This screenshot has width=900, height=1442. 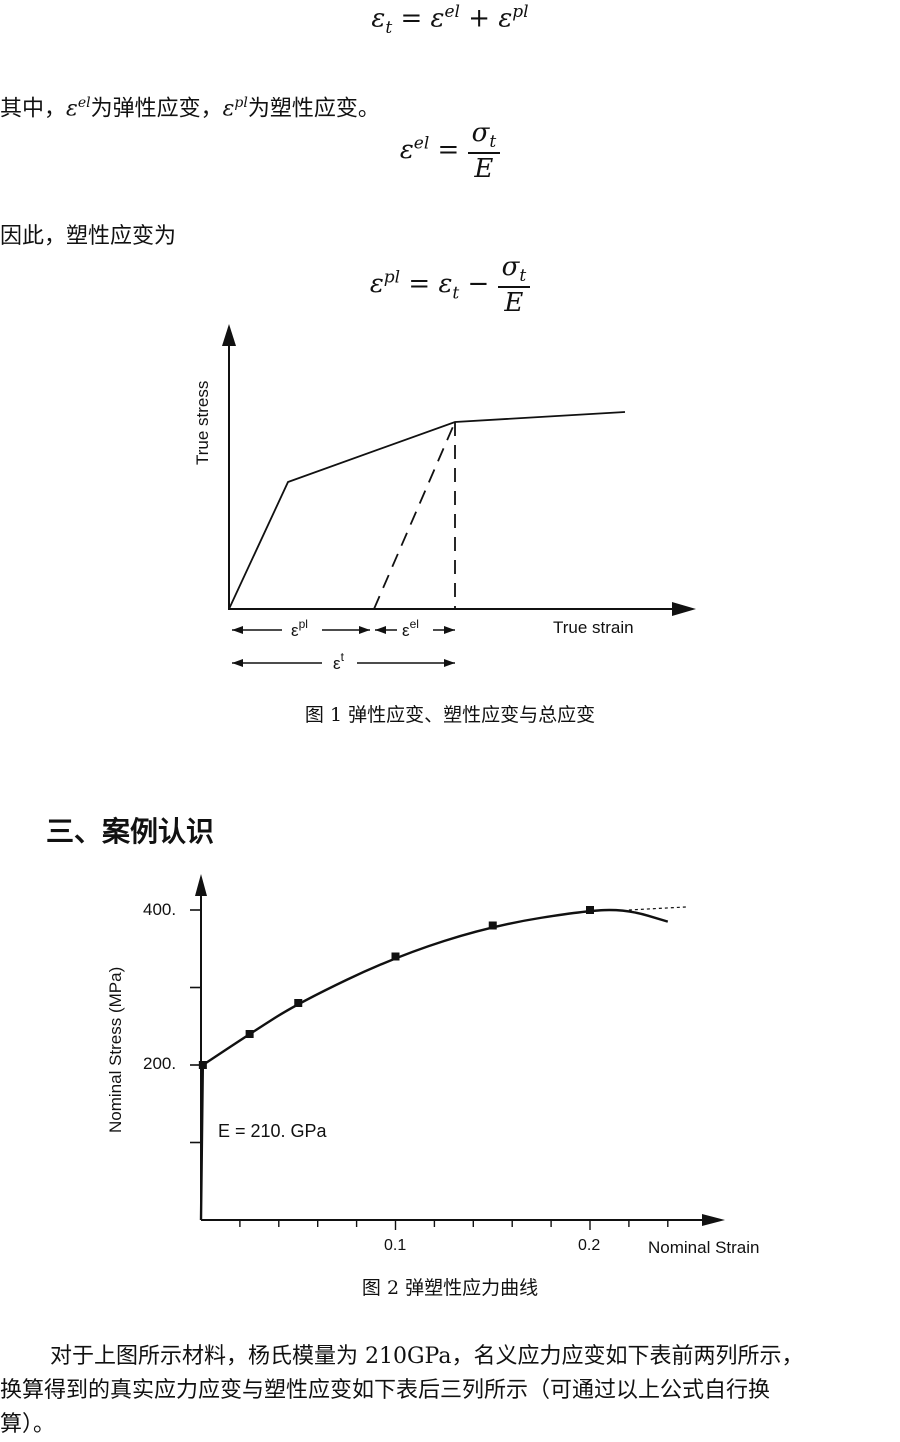 What do you see at coordinates (454, 1225) in the screenshot?
I see `x-ticks` at bounding box center [454, 1225].